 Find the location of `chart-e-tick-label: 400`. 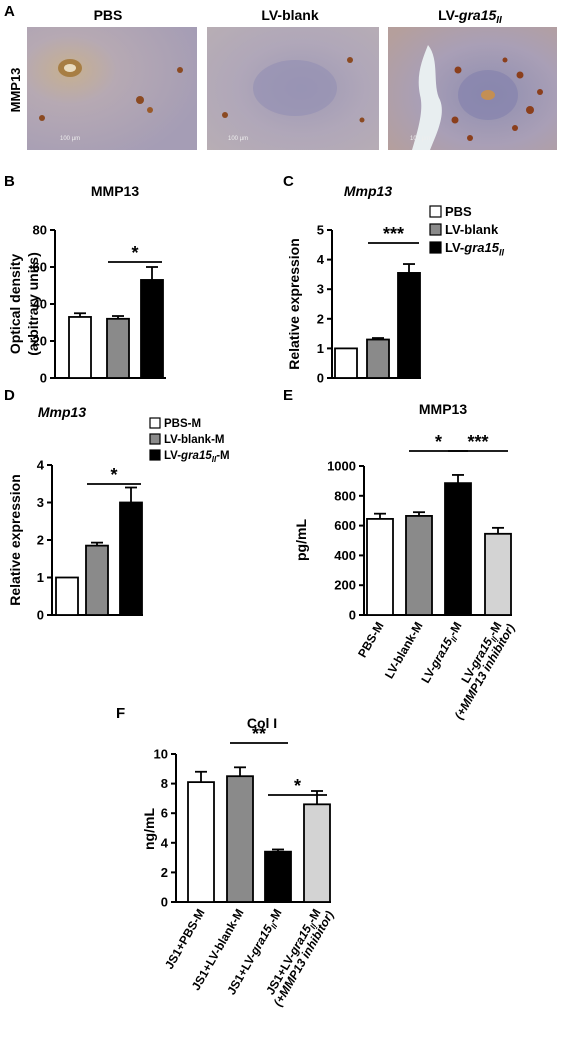

chart-e-tick-label: 400 is located at coordinates (345, 555).